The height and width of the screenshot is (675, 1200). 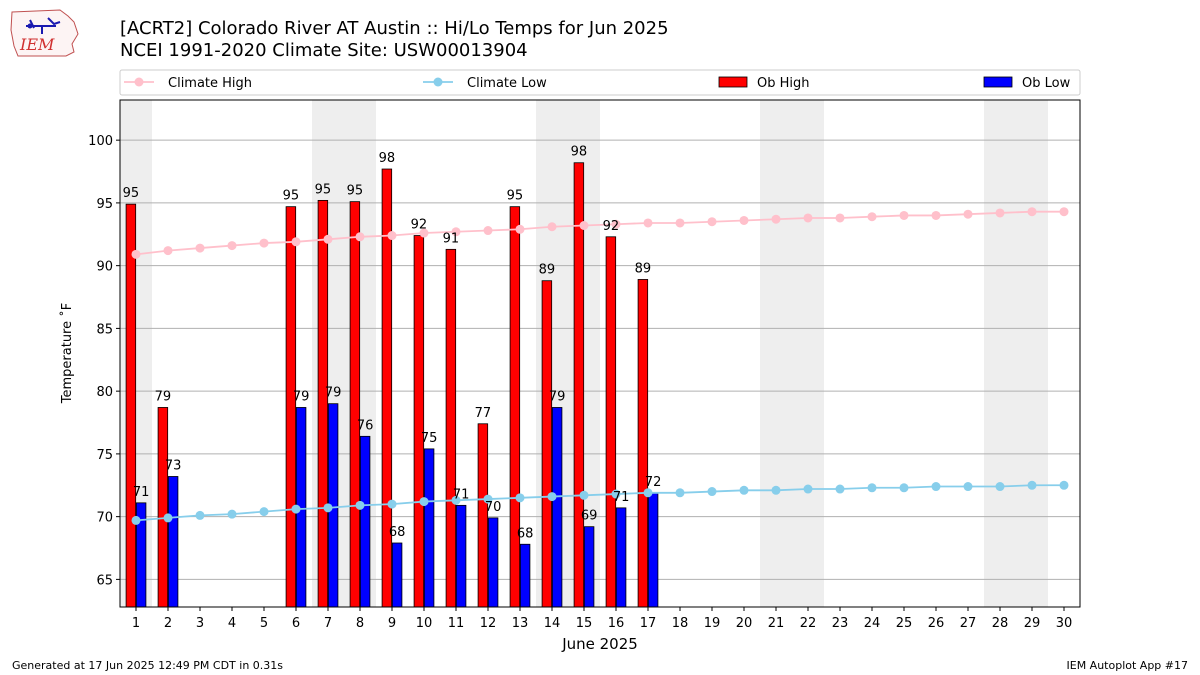 What do you see at coordinates (173, 465) in the screenshot?
I see `ob-low-label-day-2: 73` at bounding box center [173, 465].